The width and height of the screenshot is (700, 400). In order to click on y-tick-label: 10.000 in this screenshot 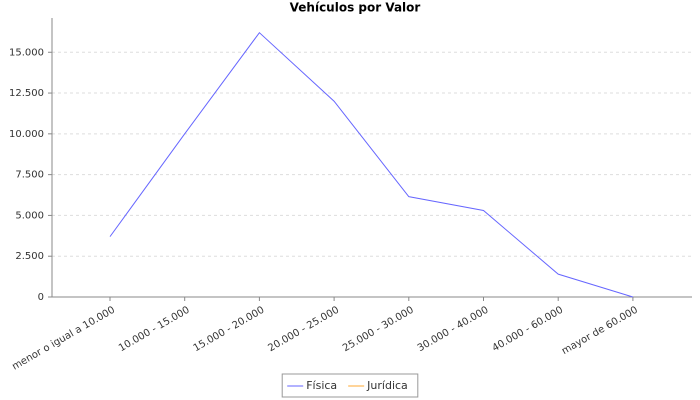, I will do `click(26, 134)`.